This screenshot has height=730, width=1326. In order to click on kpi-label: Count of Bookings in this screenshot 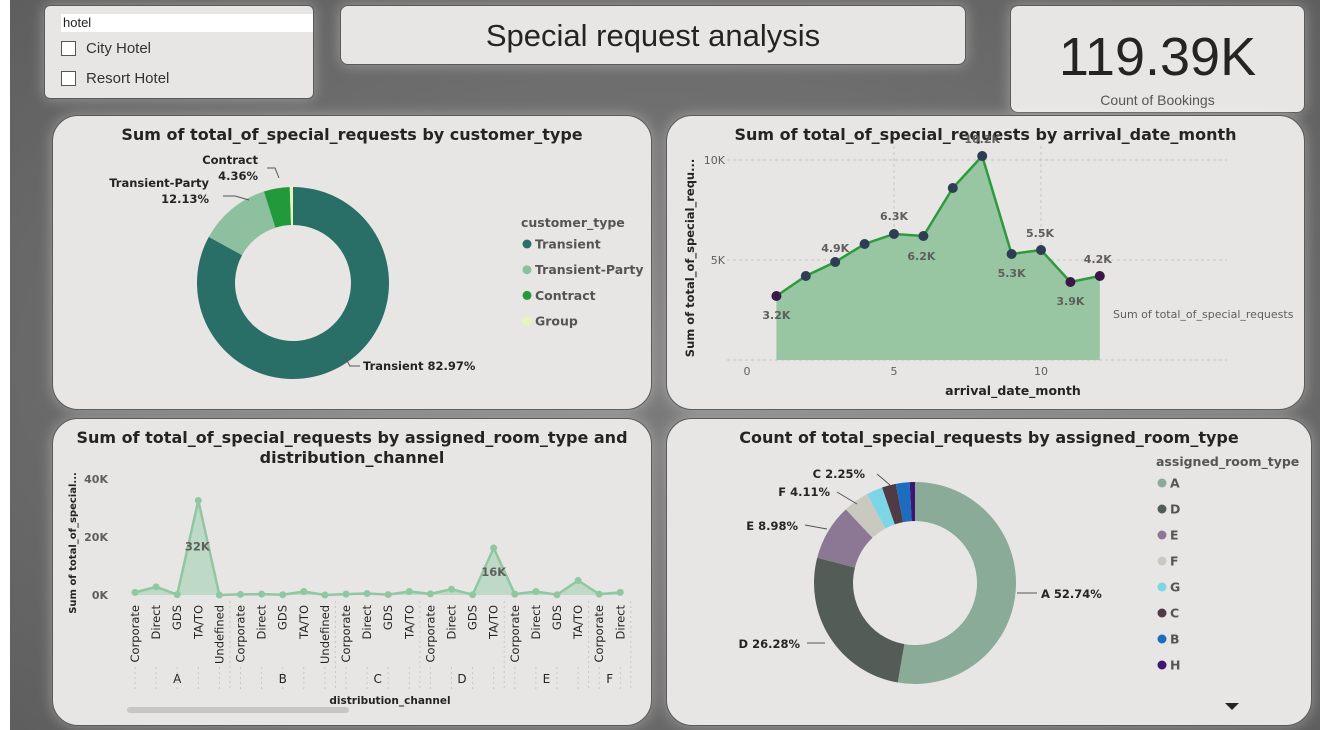, I will do `click(1157, 100)`.